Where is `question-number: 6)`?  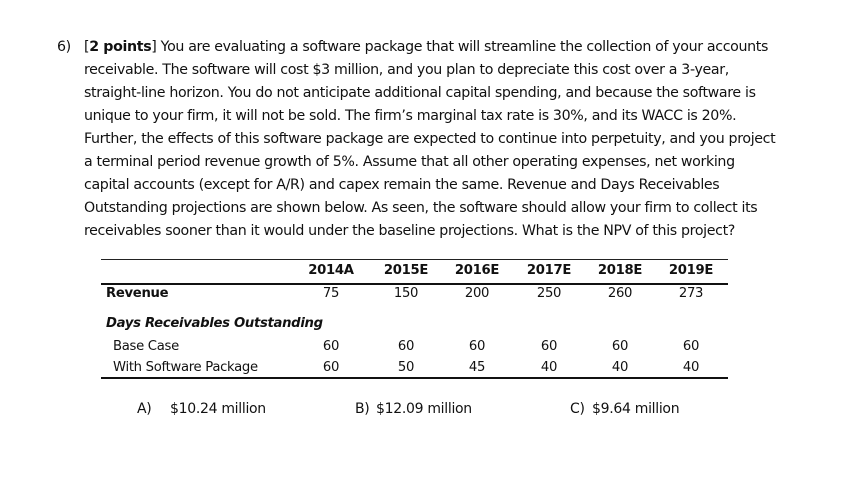
question-number: 6) is located at coordinates (64, 47).